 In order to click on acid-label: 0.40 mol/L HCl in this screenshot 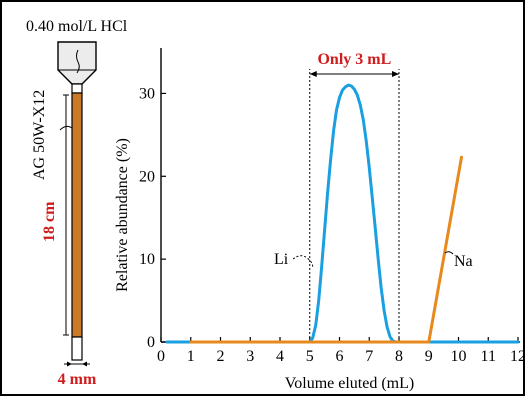, I will do `click(77, 26)`.